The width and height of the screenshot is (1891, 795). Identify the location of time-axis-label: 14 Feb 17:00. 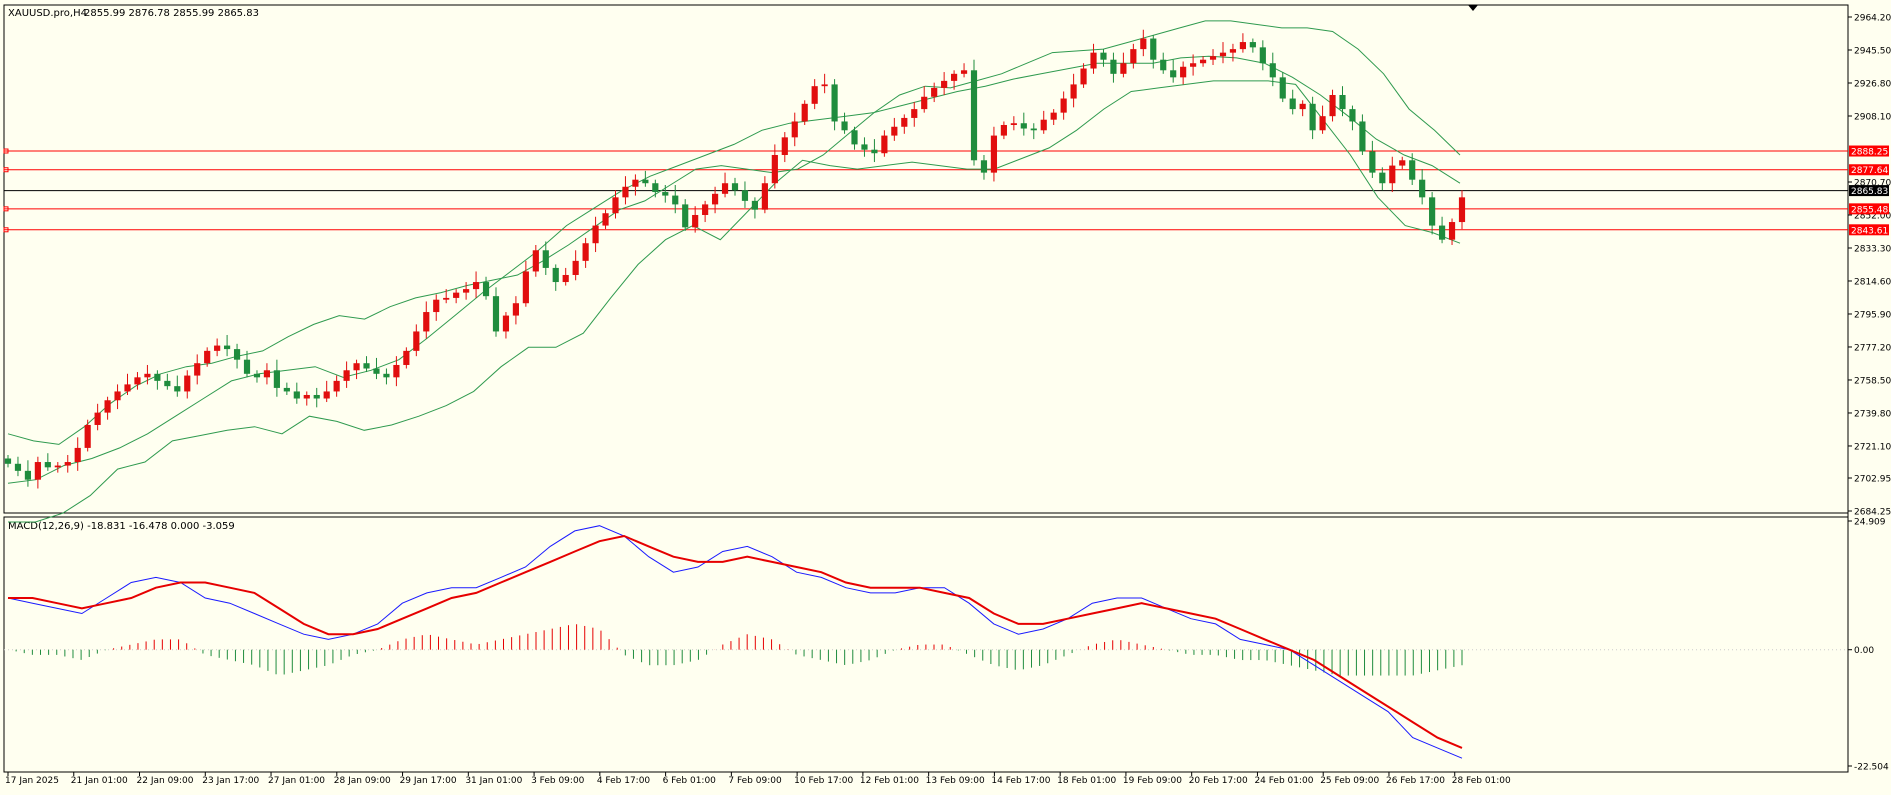
(1020, 781).